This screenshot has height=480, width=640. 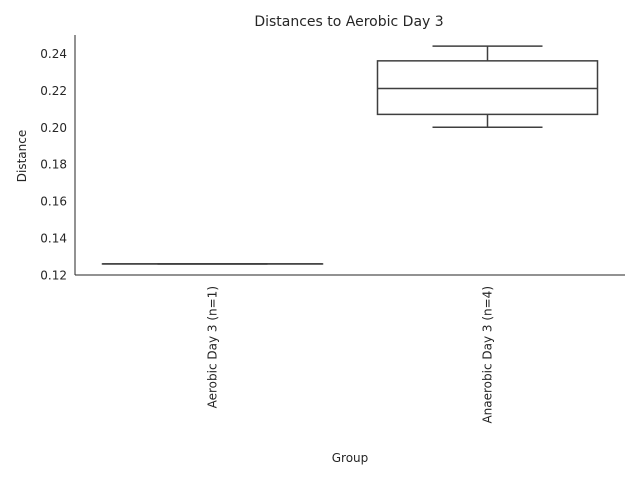 What do you see at coordinates (348, 22) in the screenshot?
I see `chart-title: Distances to Aerobic Day 3` at bounding box center [348, 22].